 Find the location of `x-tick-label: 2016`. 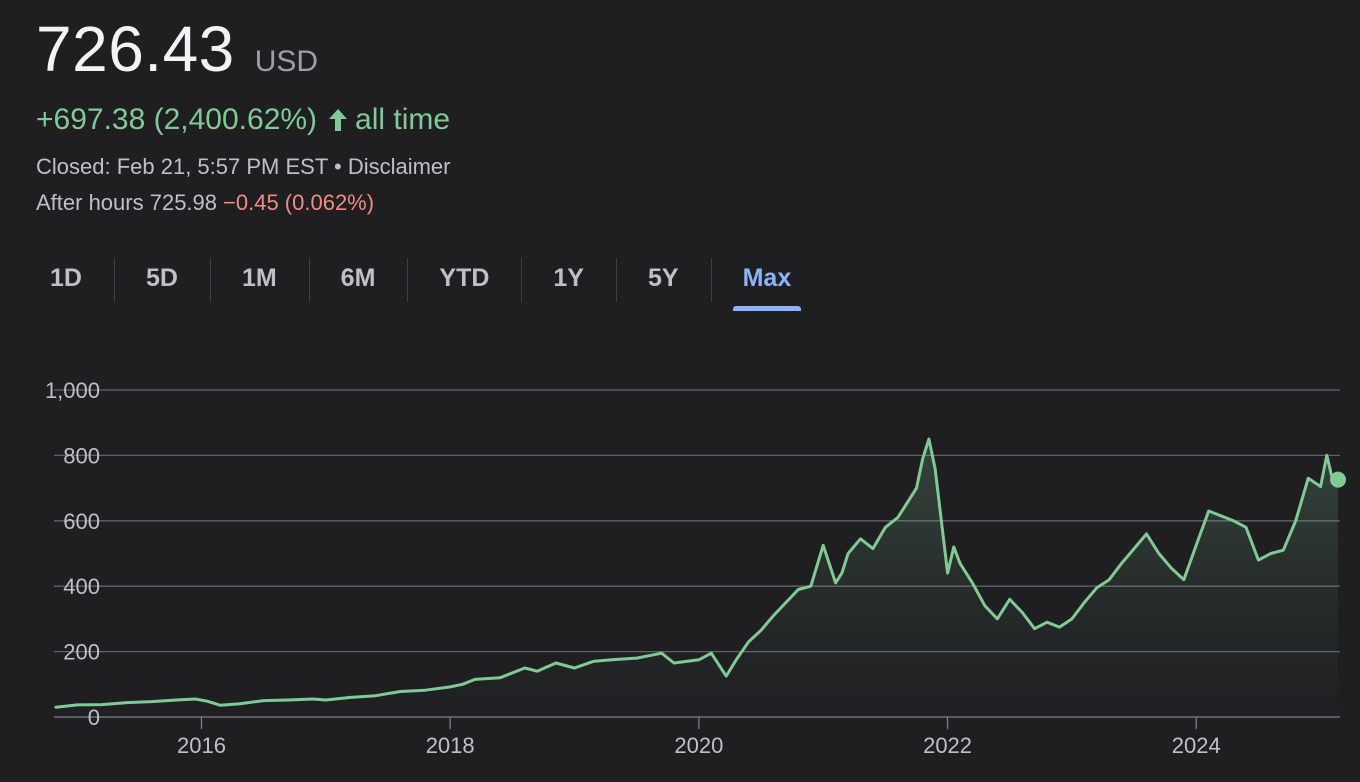

x-tick-label: 2016 is located at coordinates (201, 745).